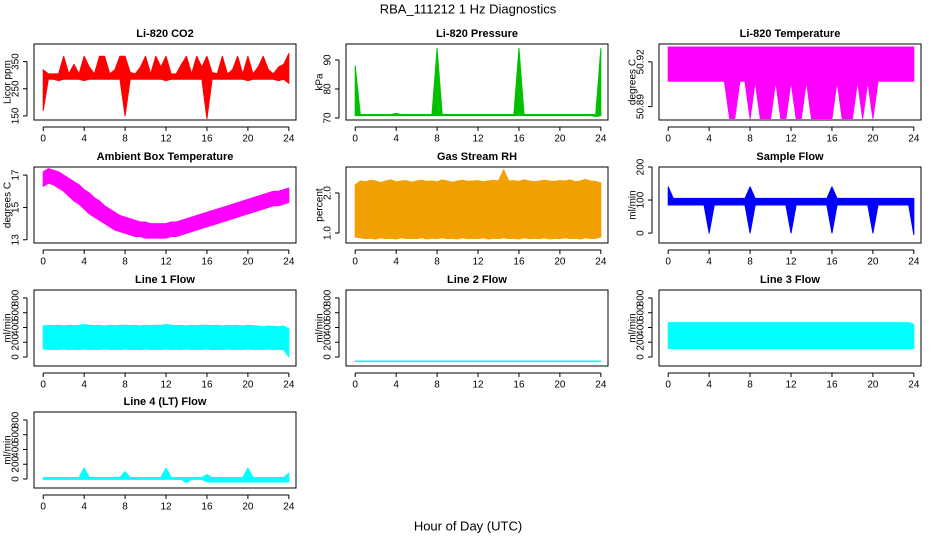 The height and width of the screenshot is (540, 936). Describe the element at coordinates (328, 118) in the screenshot. I see `y-tick-label: 70` at that location.